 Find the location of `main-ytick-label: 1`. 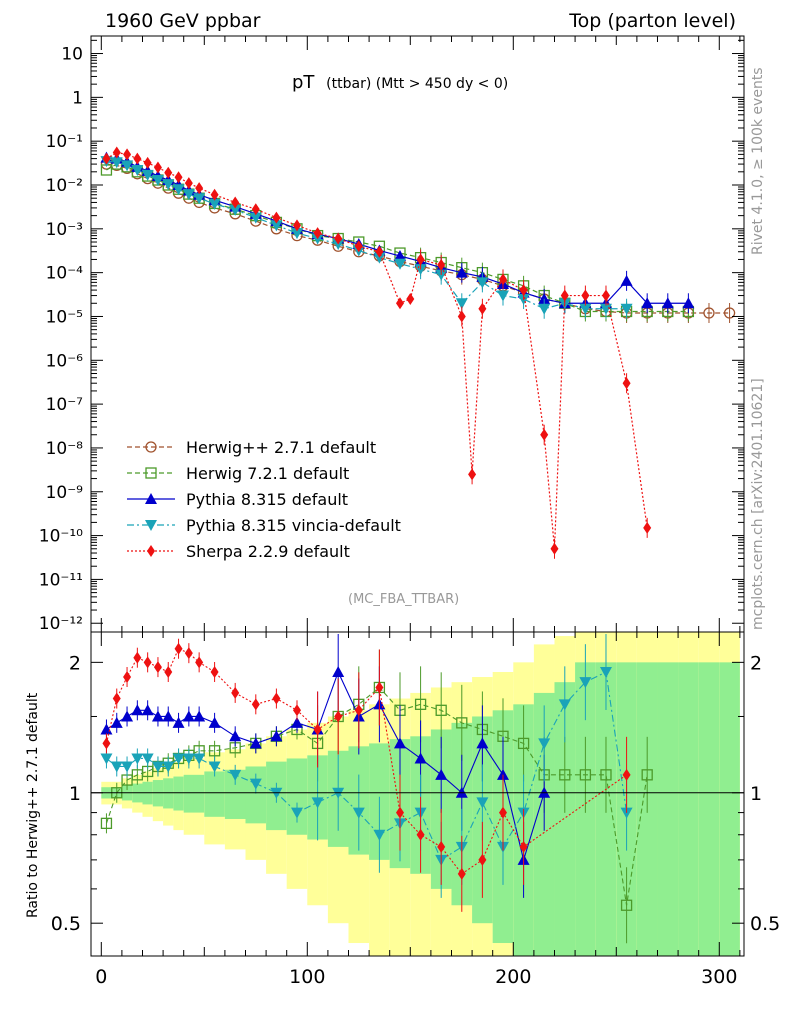

main-ytick-label: 1 is located at coordinates (77, 98).